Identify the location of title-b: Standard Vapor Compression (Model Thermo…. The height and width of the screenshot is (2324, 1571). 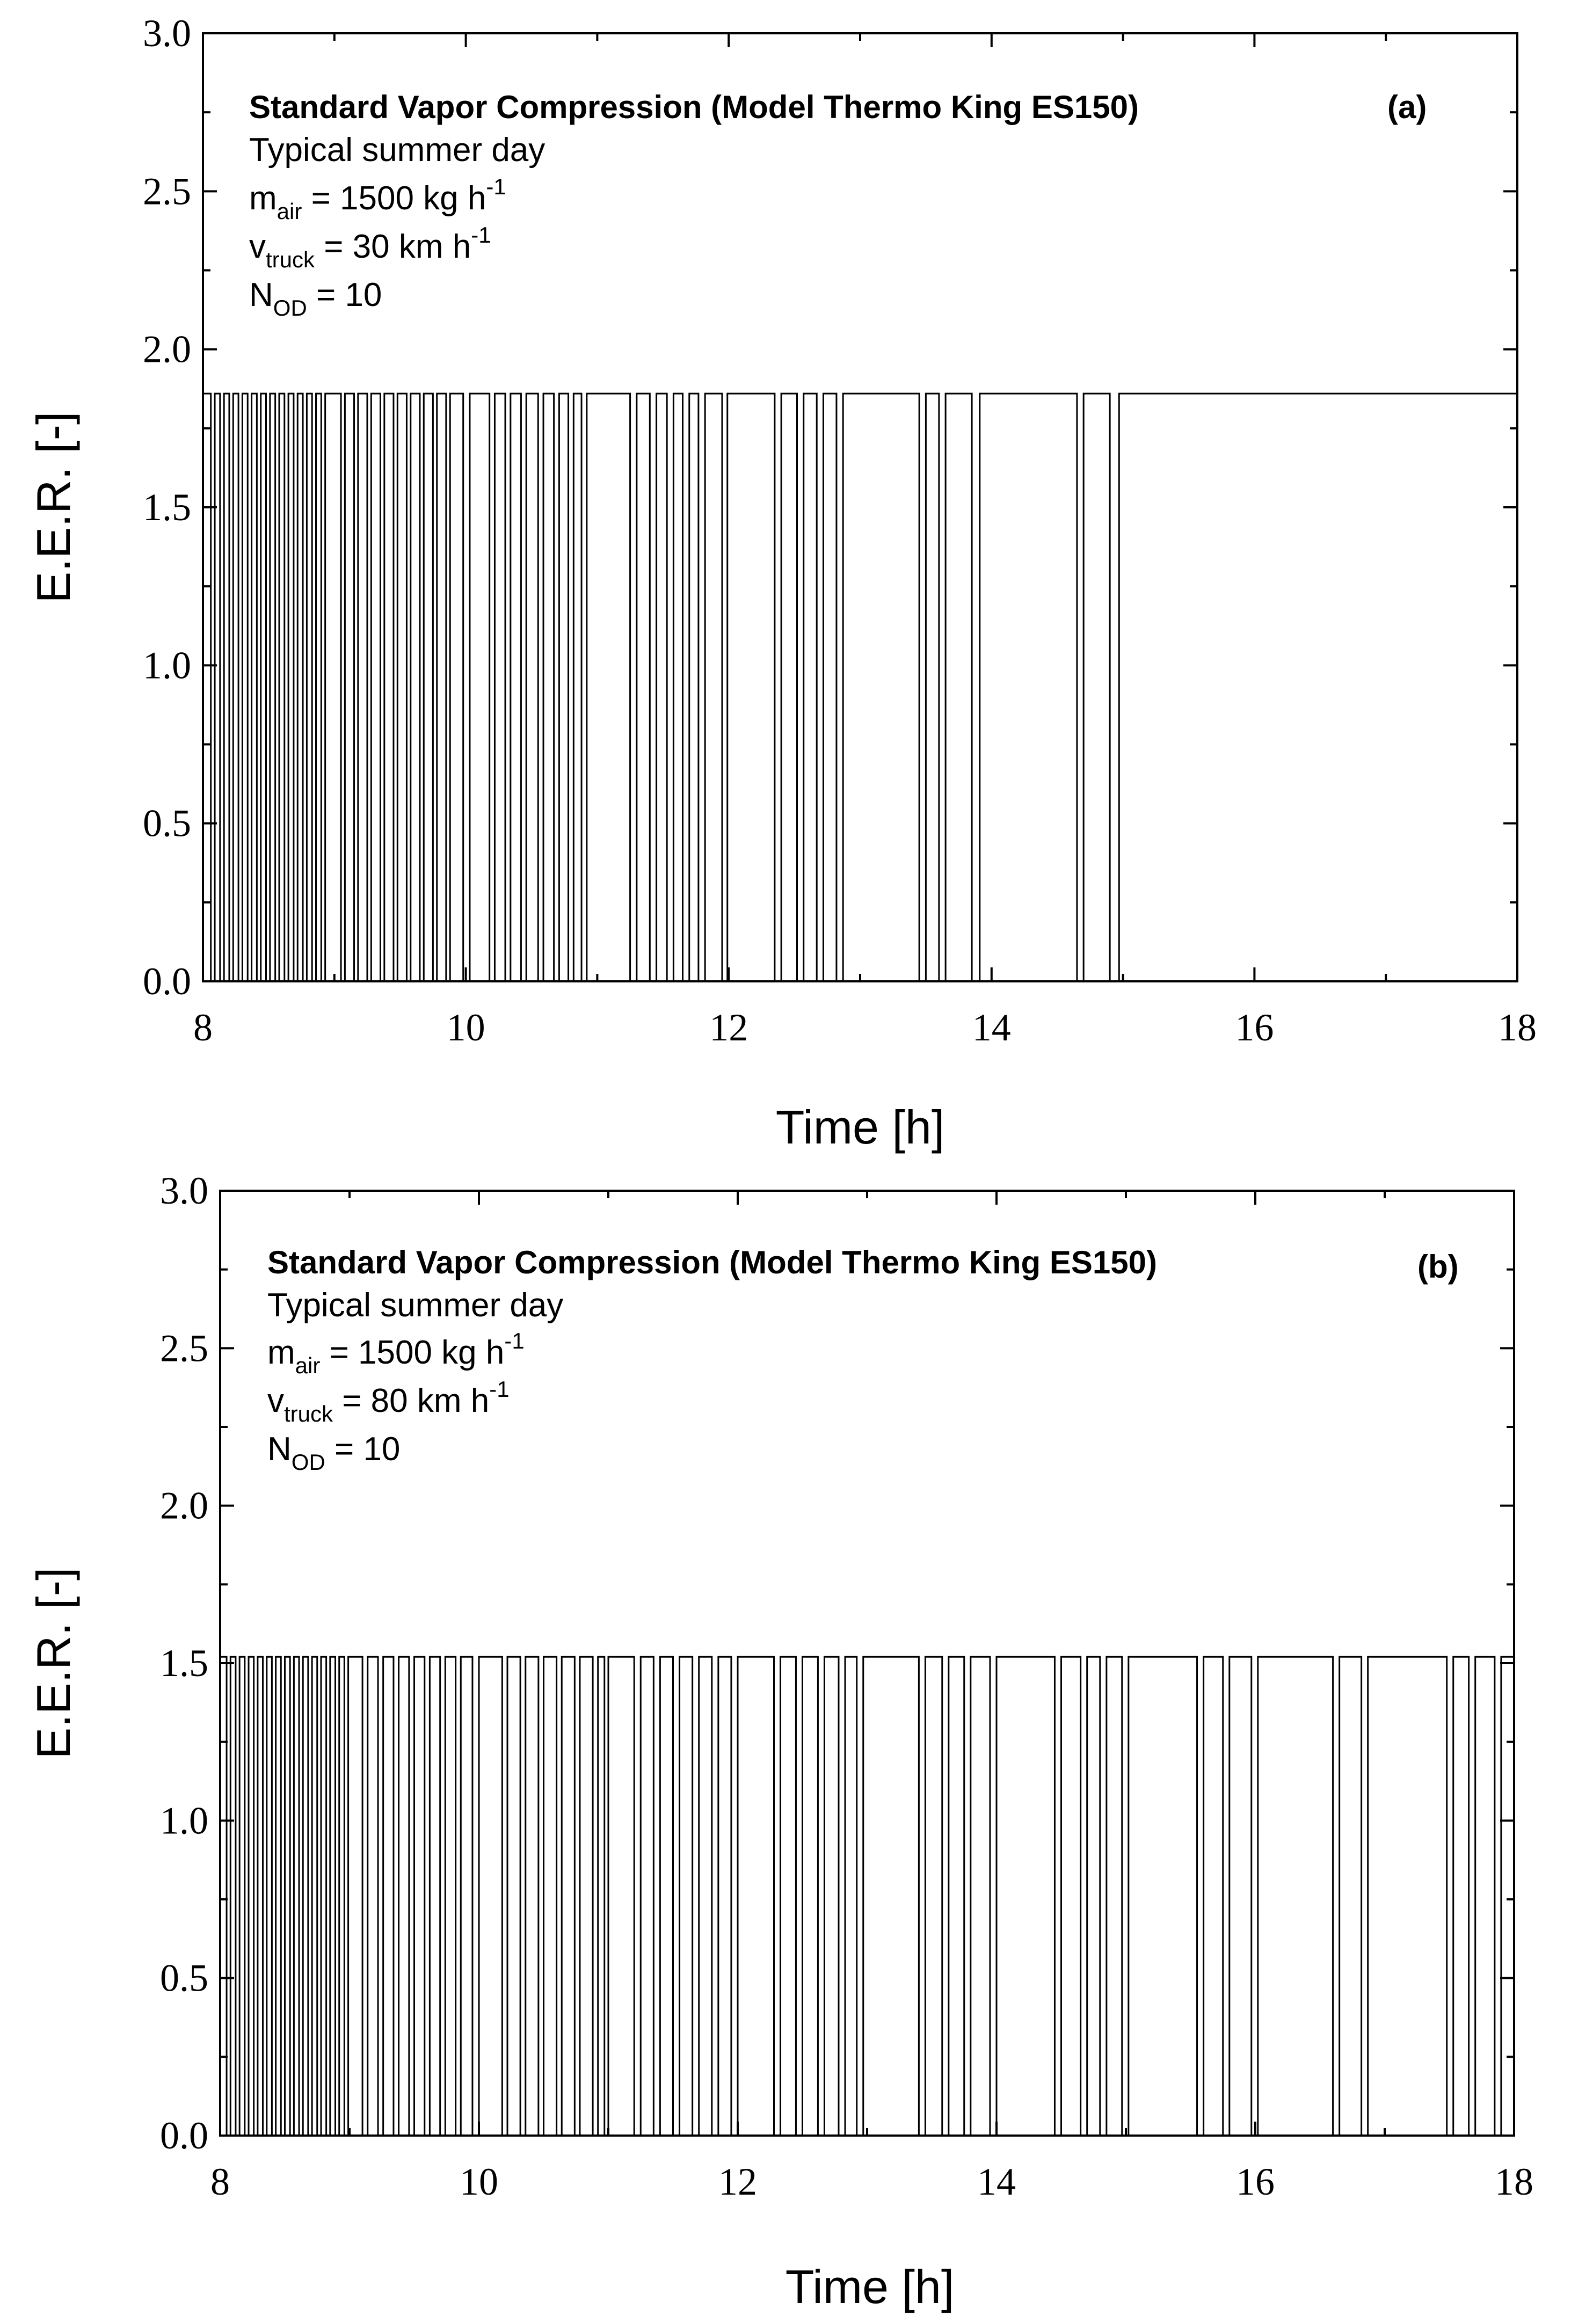
(712, 1262).